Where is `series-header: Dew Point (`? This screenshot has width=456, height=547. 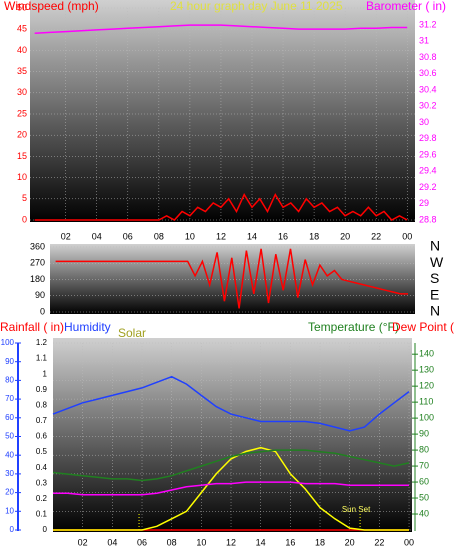
series-header: Dew Point ( is located at coordinates (423, 327).